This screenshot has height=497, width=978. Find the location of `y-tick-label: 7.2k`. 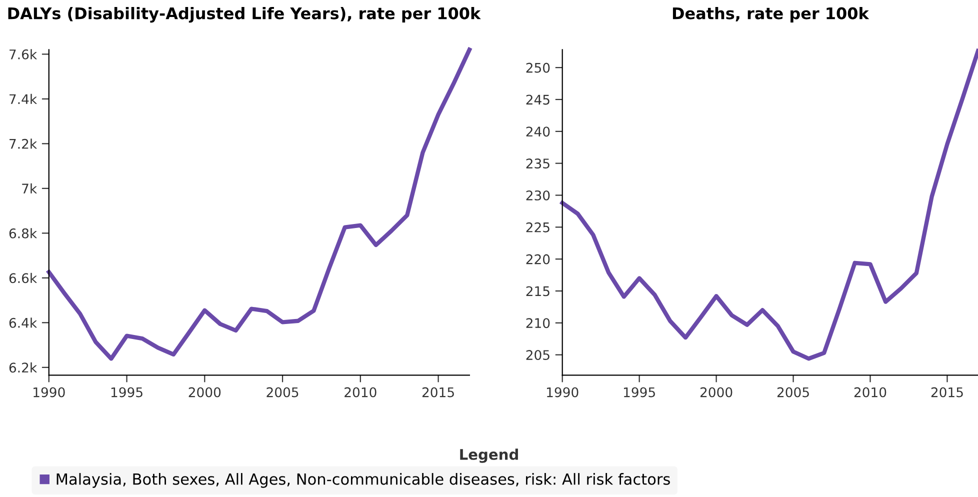

y-tick-label: 7.2k is located at coordinates (24, 143).